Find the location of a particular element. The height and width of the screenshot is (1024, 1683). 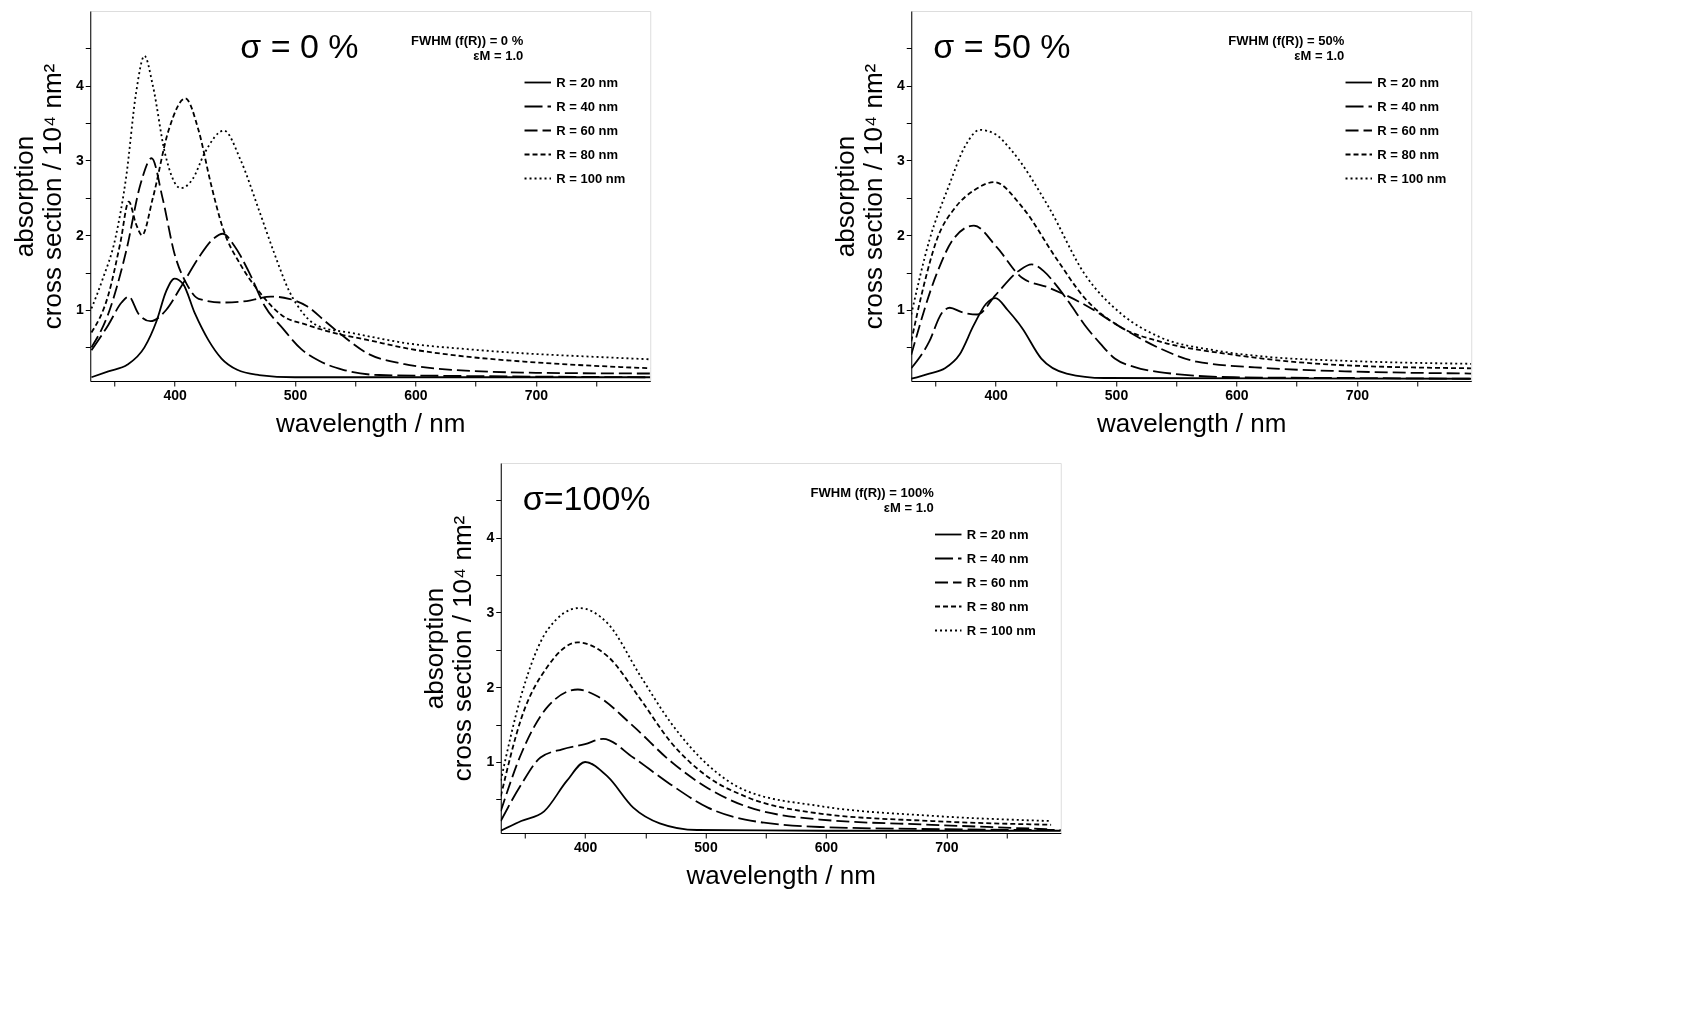

annotation: σ = 0 % is located at coordinates (299, 46).